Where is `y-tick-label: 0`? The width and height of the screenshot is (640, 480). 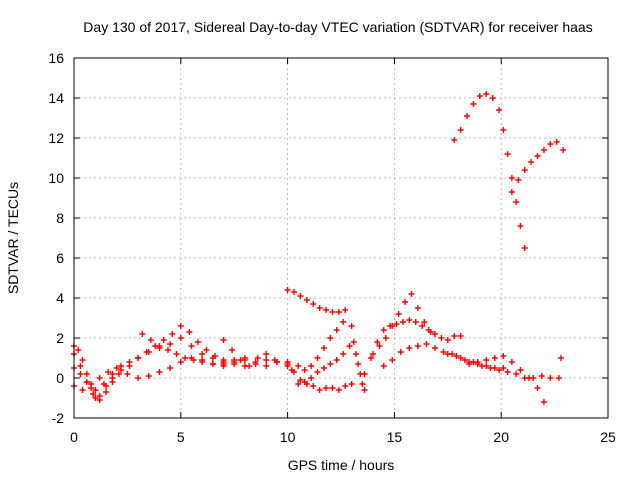
y-tick-label: 0 is located at coordinates (60, 378).